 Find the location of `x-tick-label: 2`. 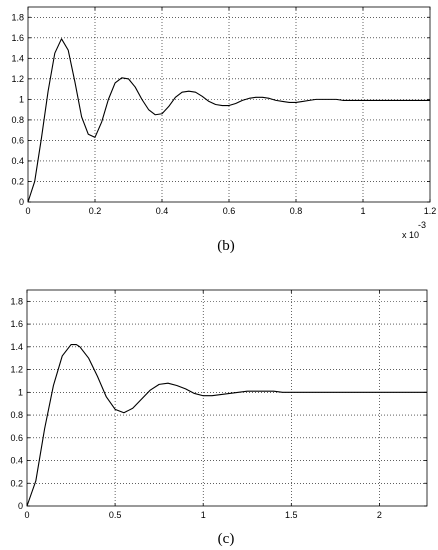

x-tick-label: 2 is located at coordinates (379, 515).